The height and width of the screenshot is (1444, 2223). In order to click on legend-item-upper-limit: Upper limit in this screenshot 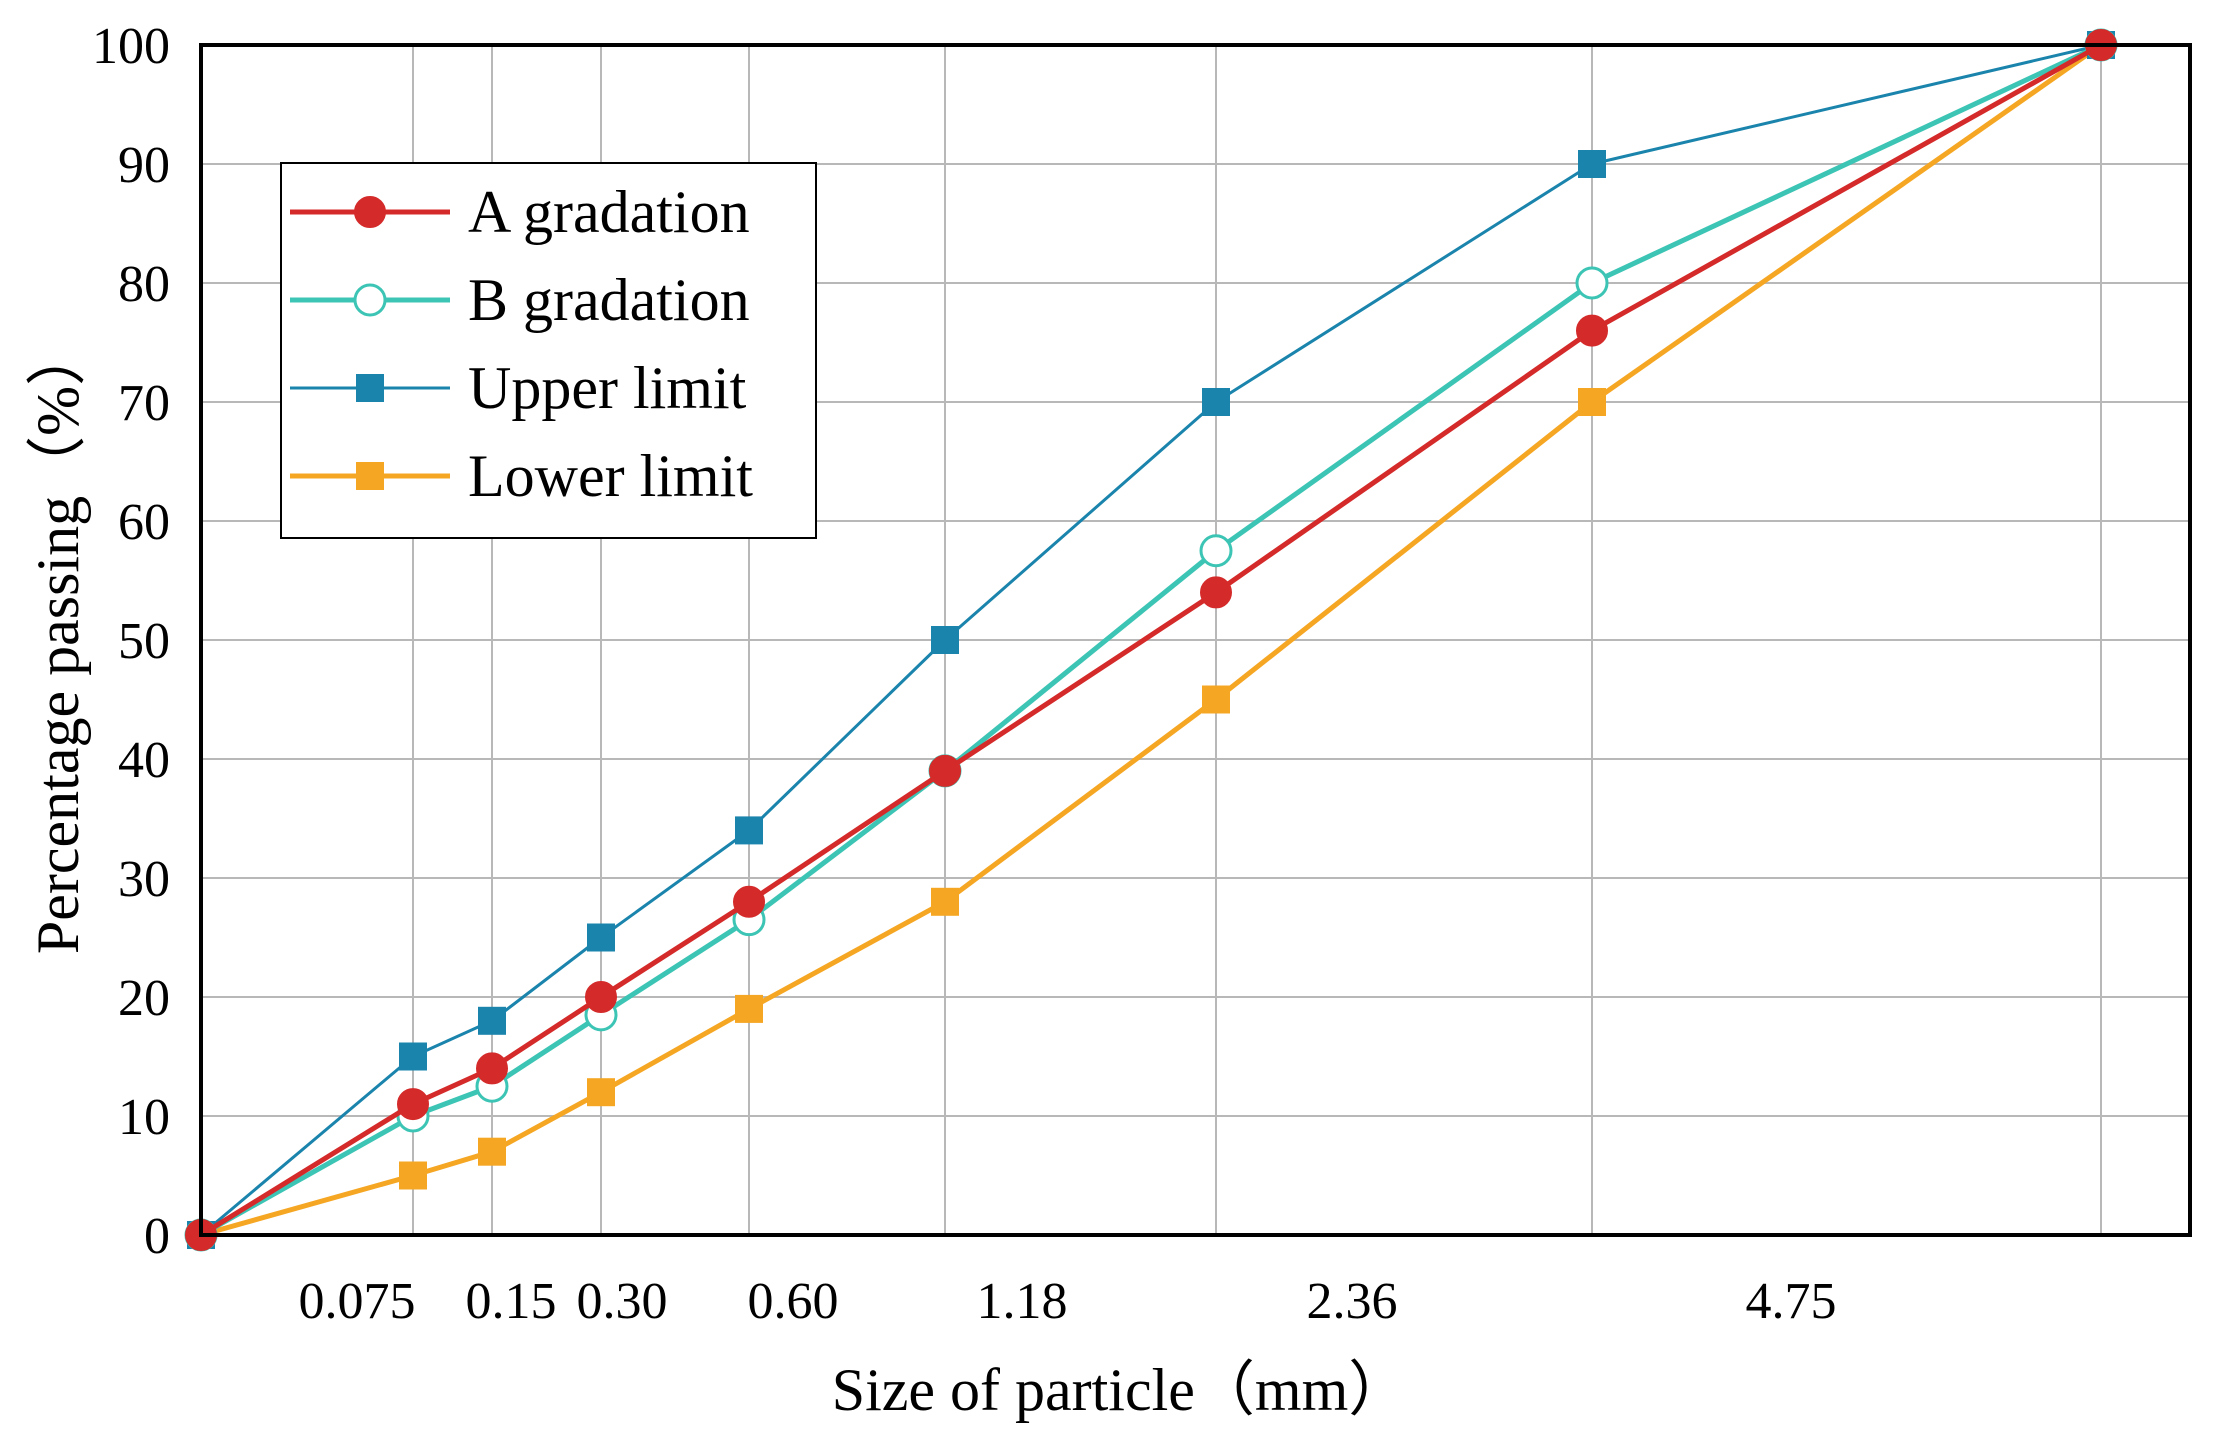, I will do `click(518, 388)`.